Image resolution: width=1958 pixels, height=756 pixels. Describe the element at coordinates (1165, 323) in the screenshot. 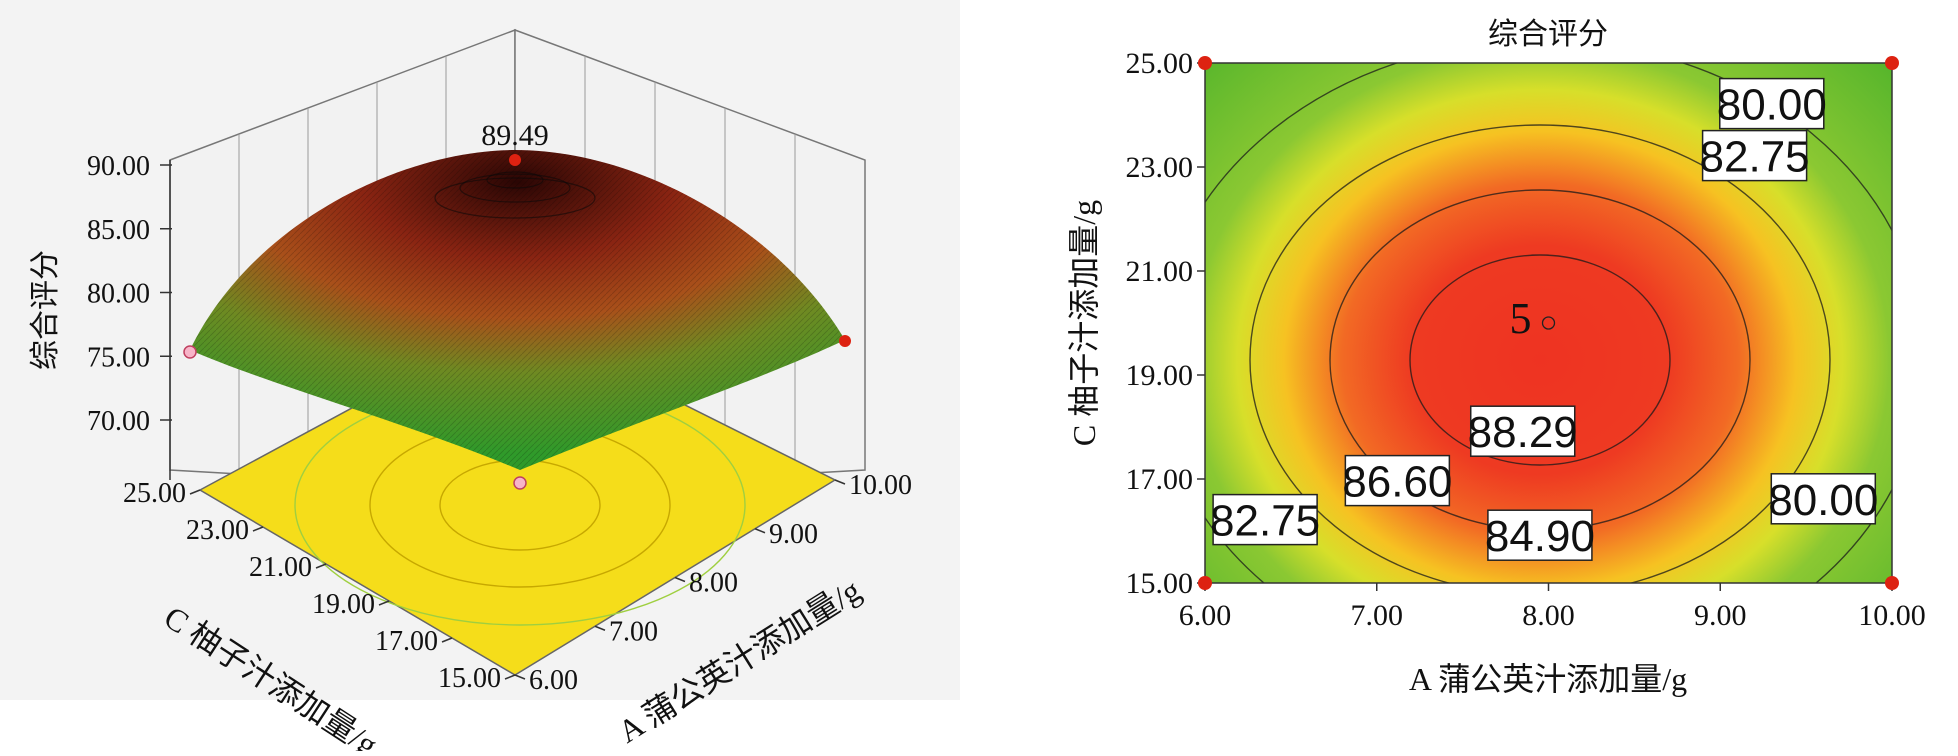

I see `y-axis-ticks: 25.00 23.00 21.00 19.00 17.00 15.00` at that location.